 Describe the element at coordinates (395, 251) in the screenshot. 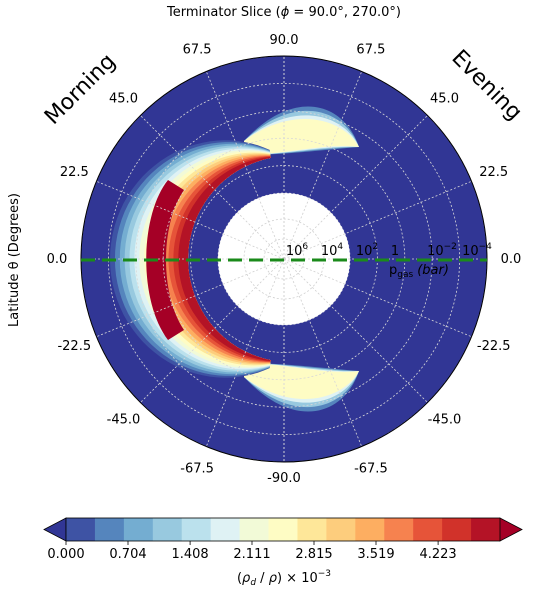

I see `pressure-tick-label: 1` at that location.